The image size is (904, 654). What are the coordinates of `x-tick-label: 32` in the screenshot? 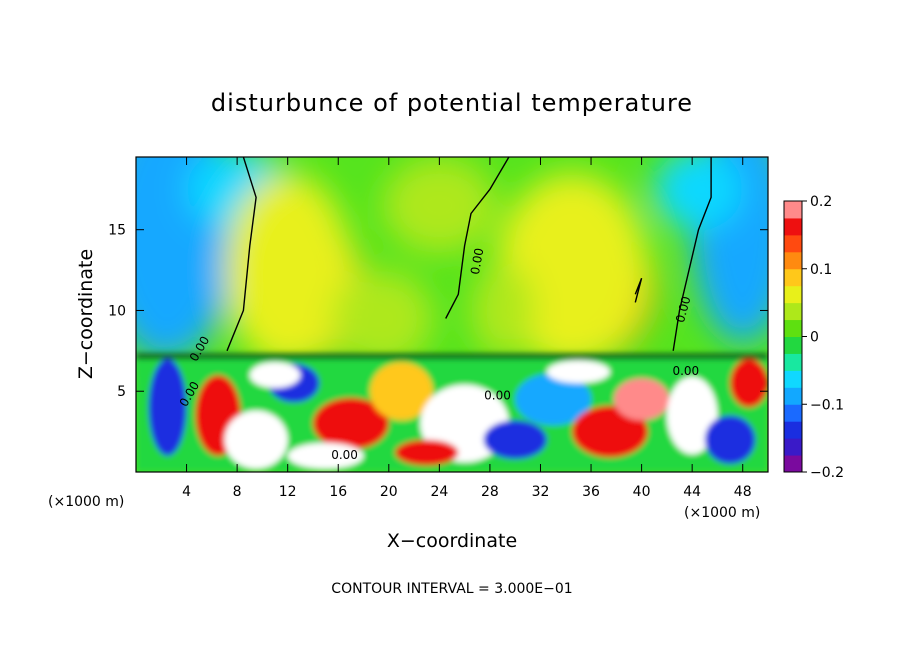 It's located at (541, 492).